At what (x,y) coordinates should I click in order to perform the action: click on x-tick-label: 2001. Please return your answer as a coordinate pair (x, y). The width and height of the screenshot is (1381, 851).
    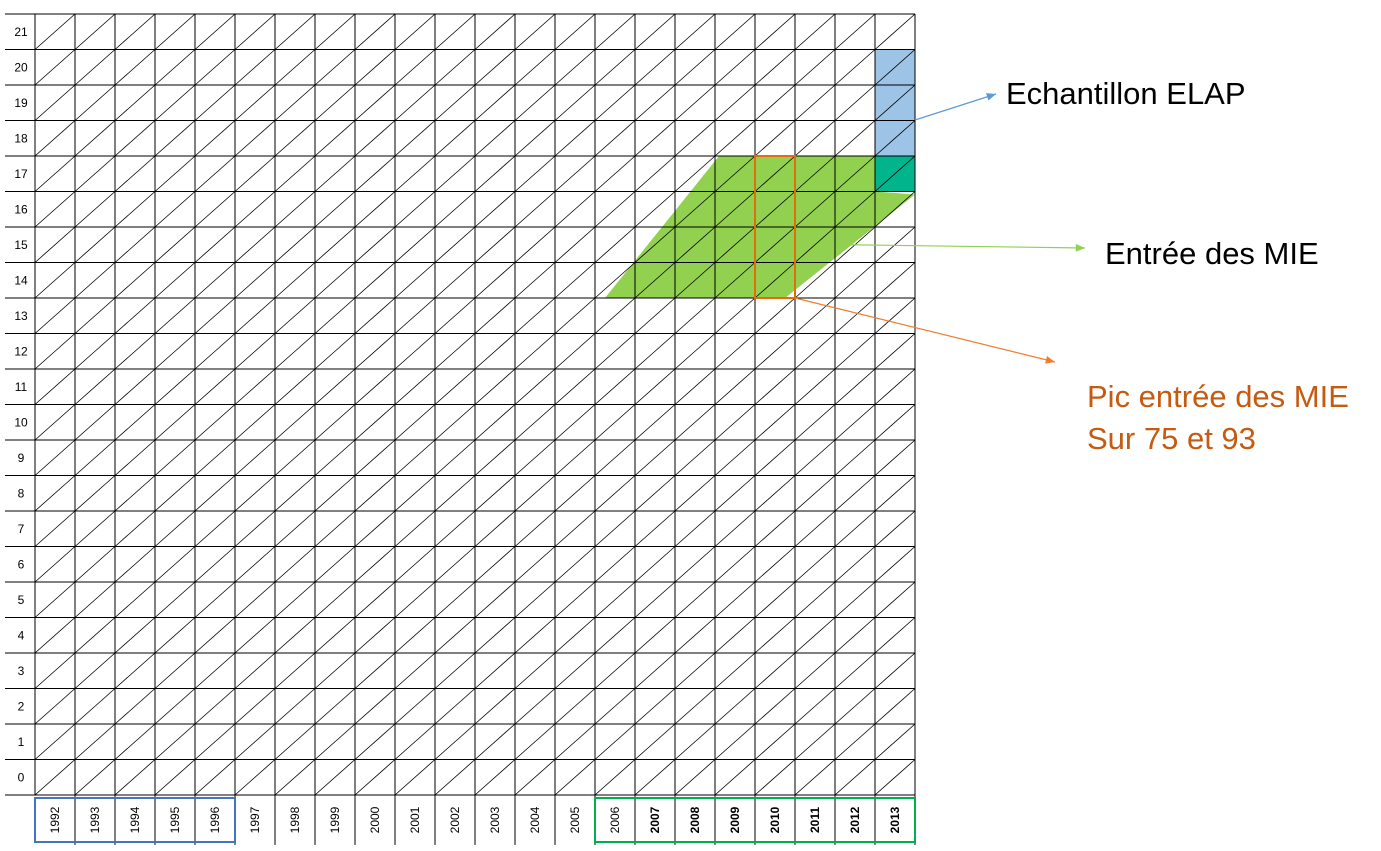
    Looking at the image, I should click on (415, 819).